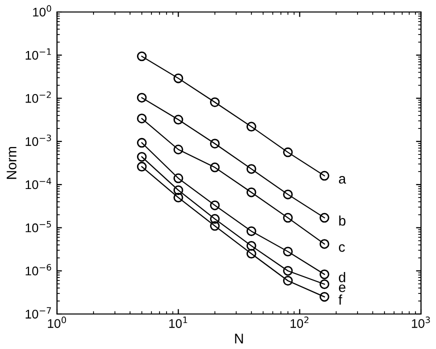 This screenshot has height=349, width=436. Describe the element at coordinates (340, 299) in the screenshot. I see `series-label: f` at that location.